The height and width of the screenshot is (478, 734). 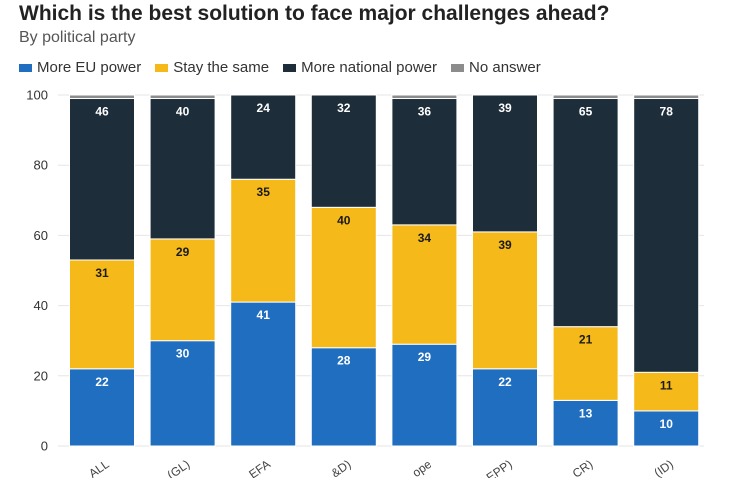 I want to click on y-tick-label-40: 40, so click(x=41, y=305).